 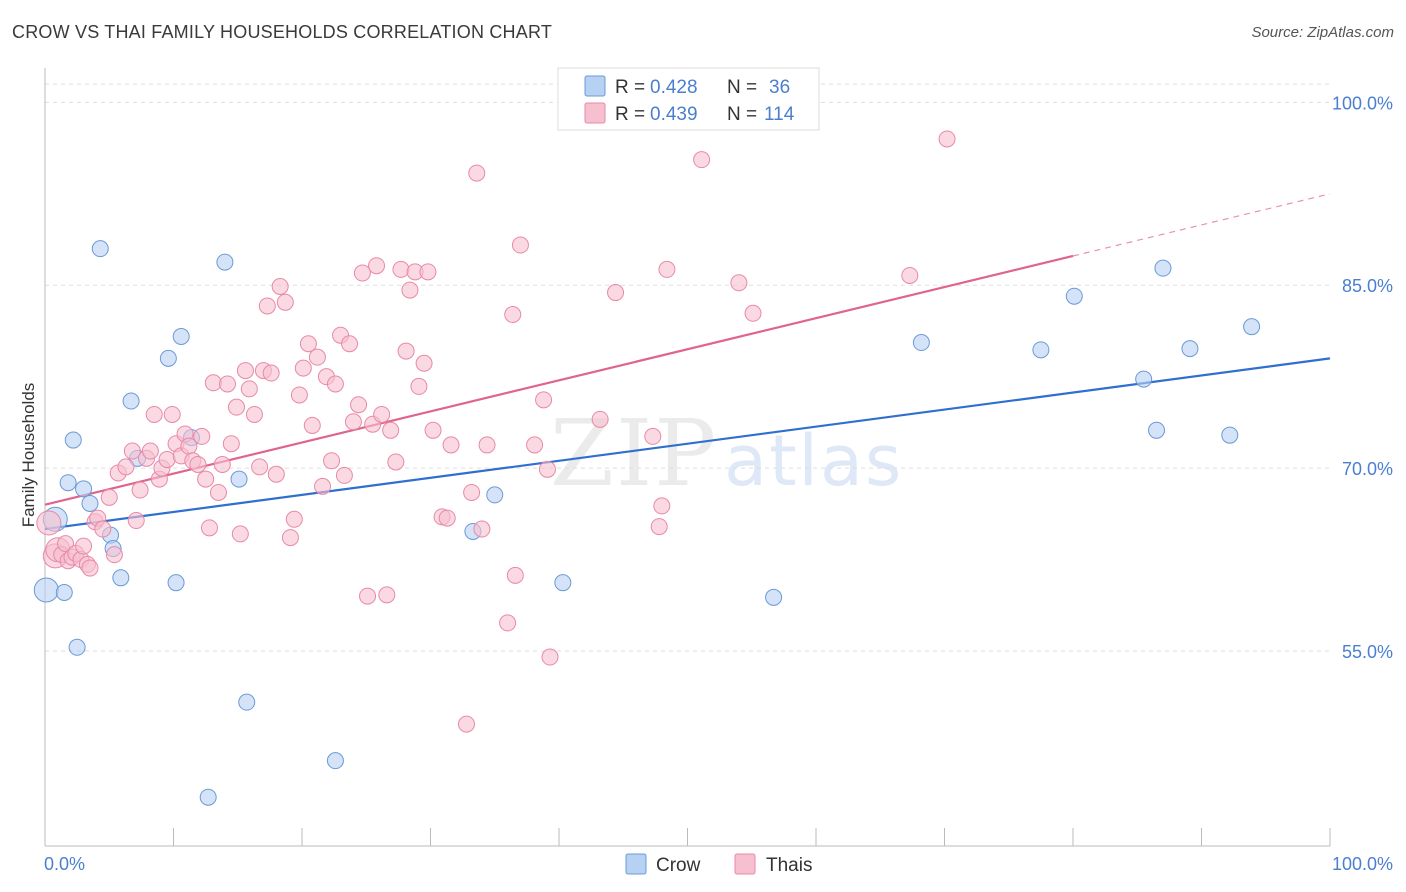 What do you see at coordinates (742, 87) in the screenshot?
I see `legend-crow-n-label: N =` at bounding box center [742, 87].